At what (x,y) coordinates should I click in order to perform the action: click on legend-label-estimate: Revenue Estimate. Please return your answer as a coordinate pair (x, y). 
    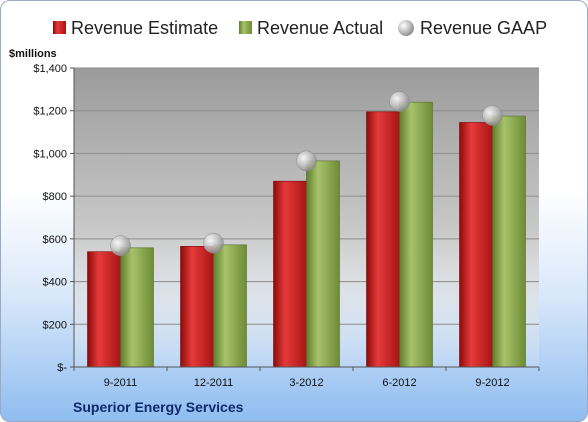
    Looking at the image, I should click on (144, 28).